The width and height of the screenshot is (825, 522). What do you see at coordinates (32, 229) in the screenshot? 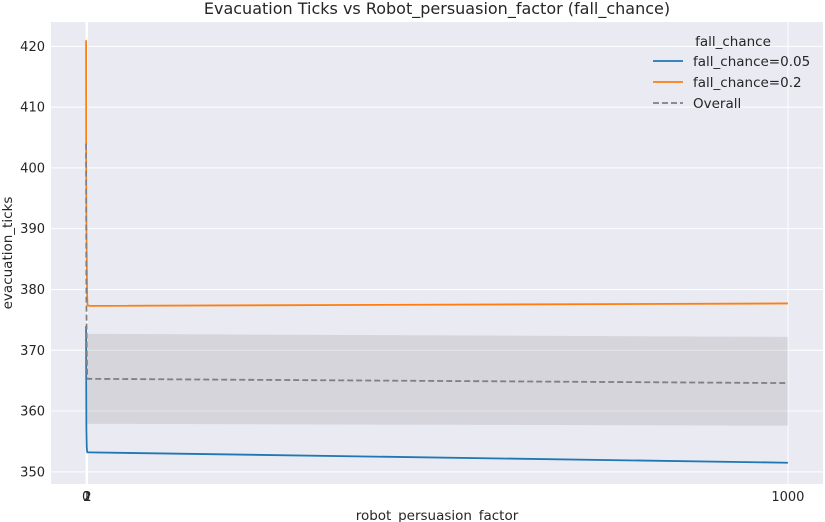
I see `y-tick-label: 390` at bounding box center [32, 229].